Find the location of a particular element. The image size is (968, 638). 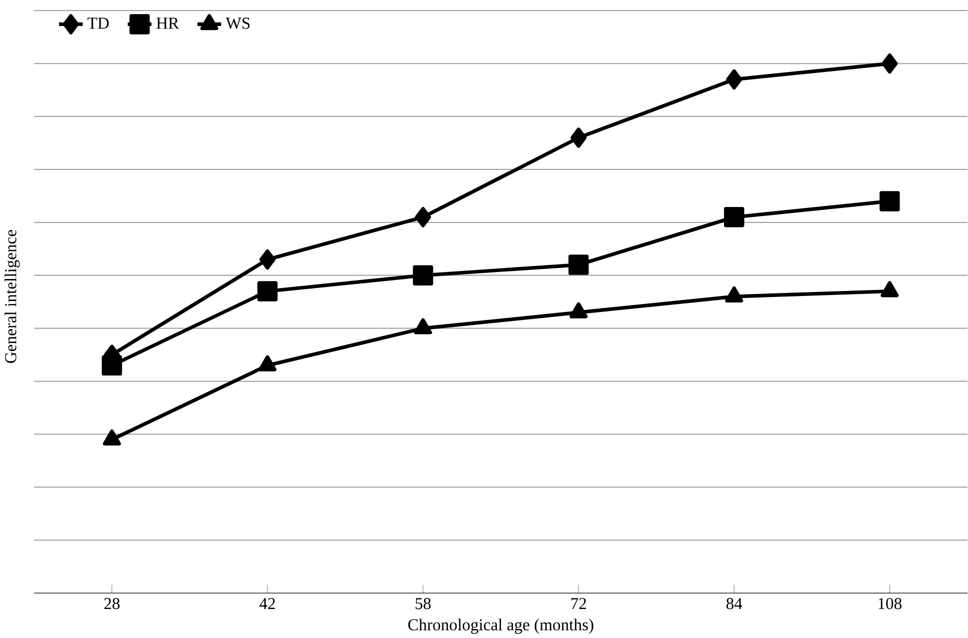

legend-label: WS is located at coordinates (238, 23).